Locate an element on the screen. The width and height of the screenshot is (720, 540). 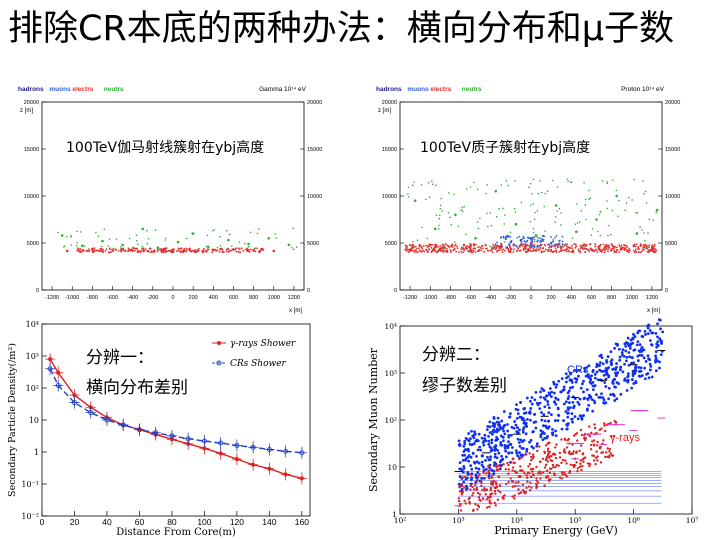
x-tick-label: -200 is located at coordinates (152, 298).